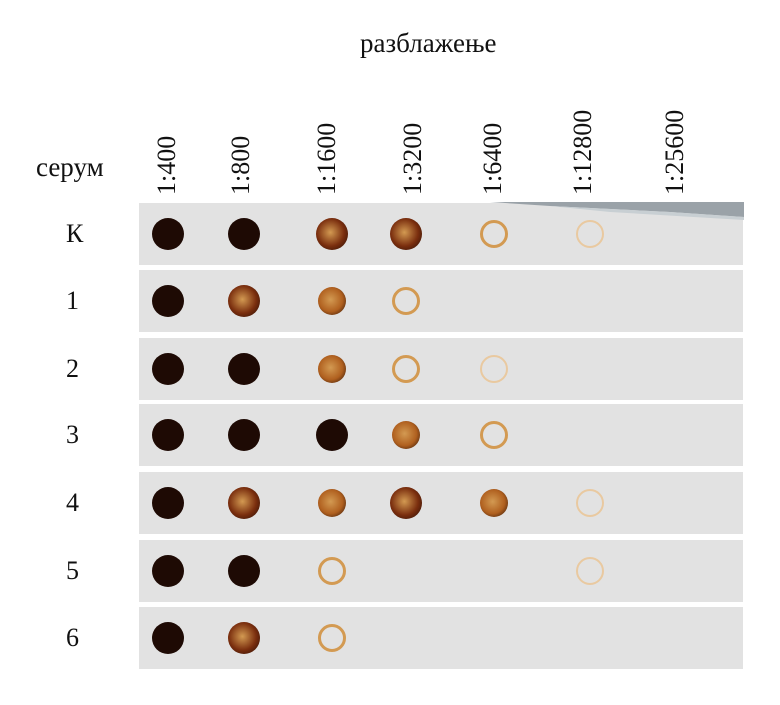  Describe the element at coordinates (617, 211) in the screenshot. I see `membrane-tear-shadow` at that location.